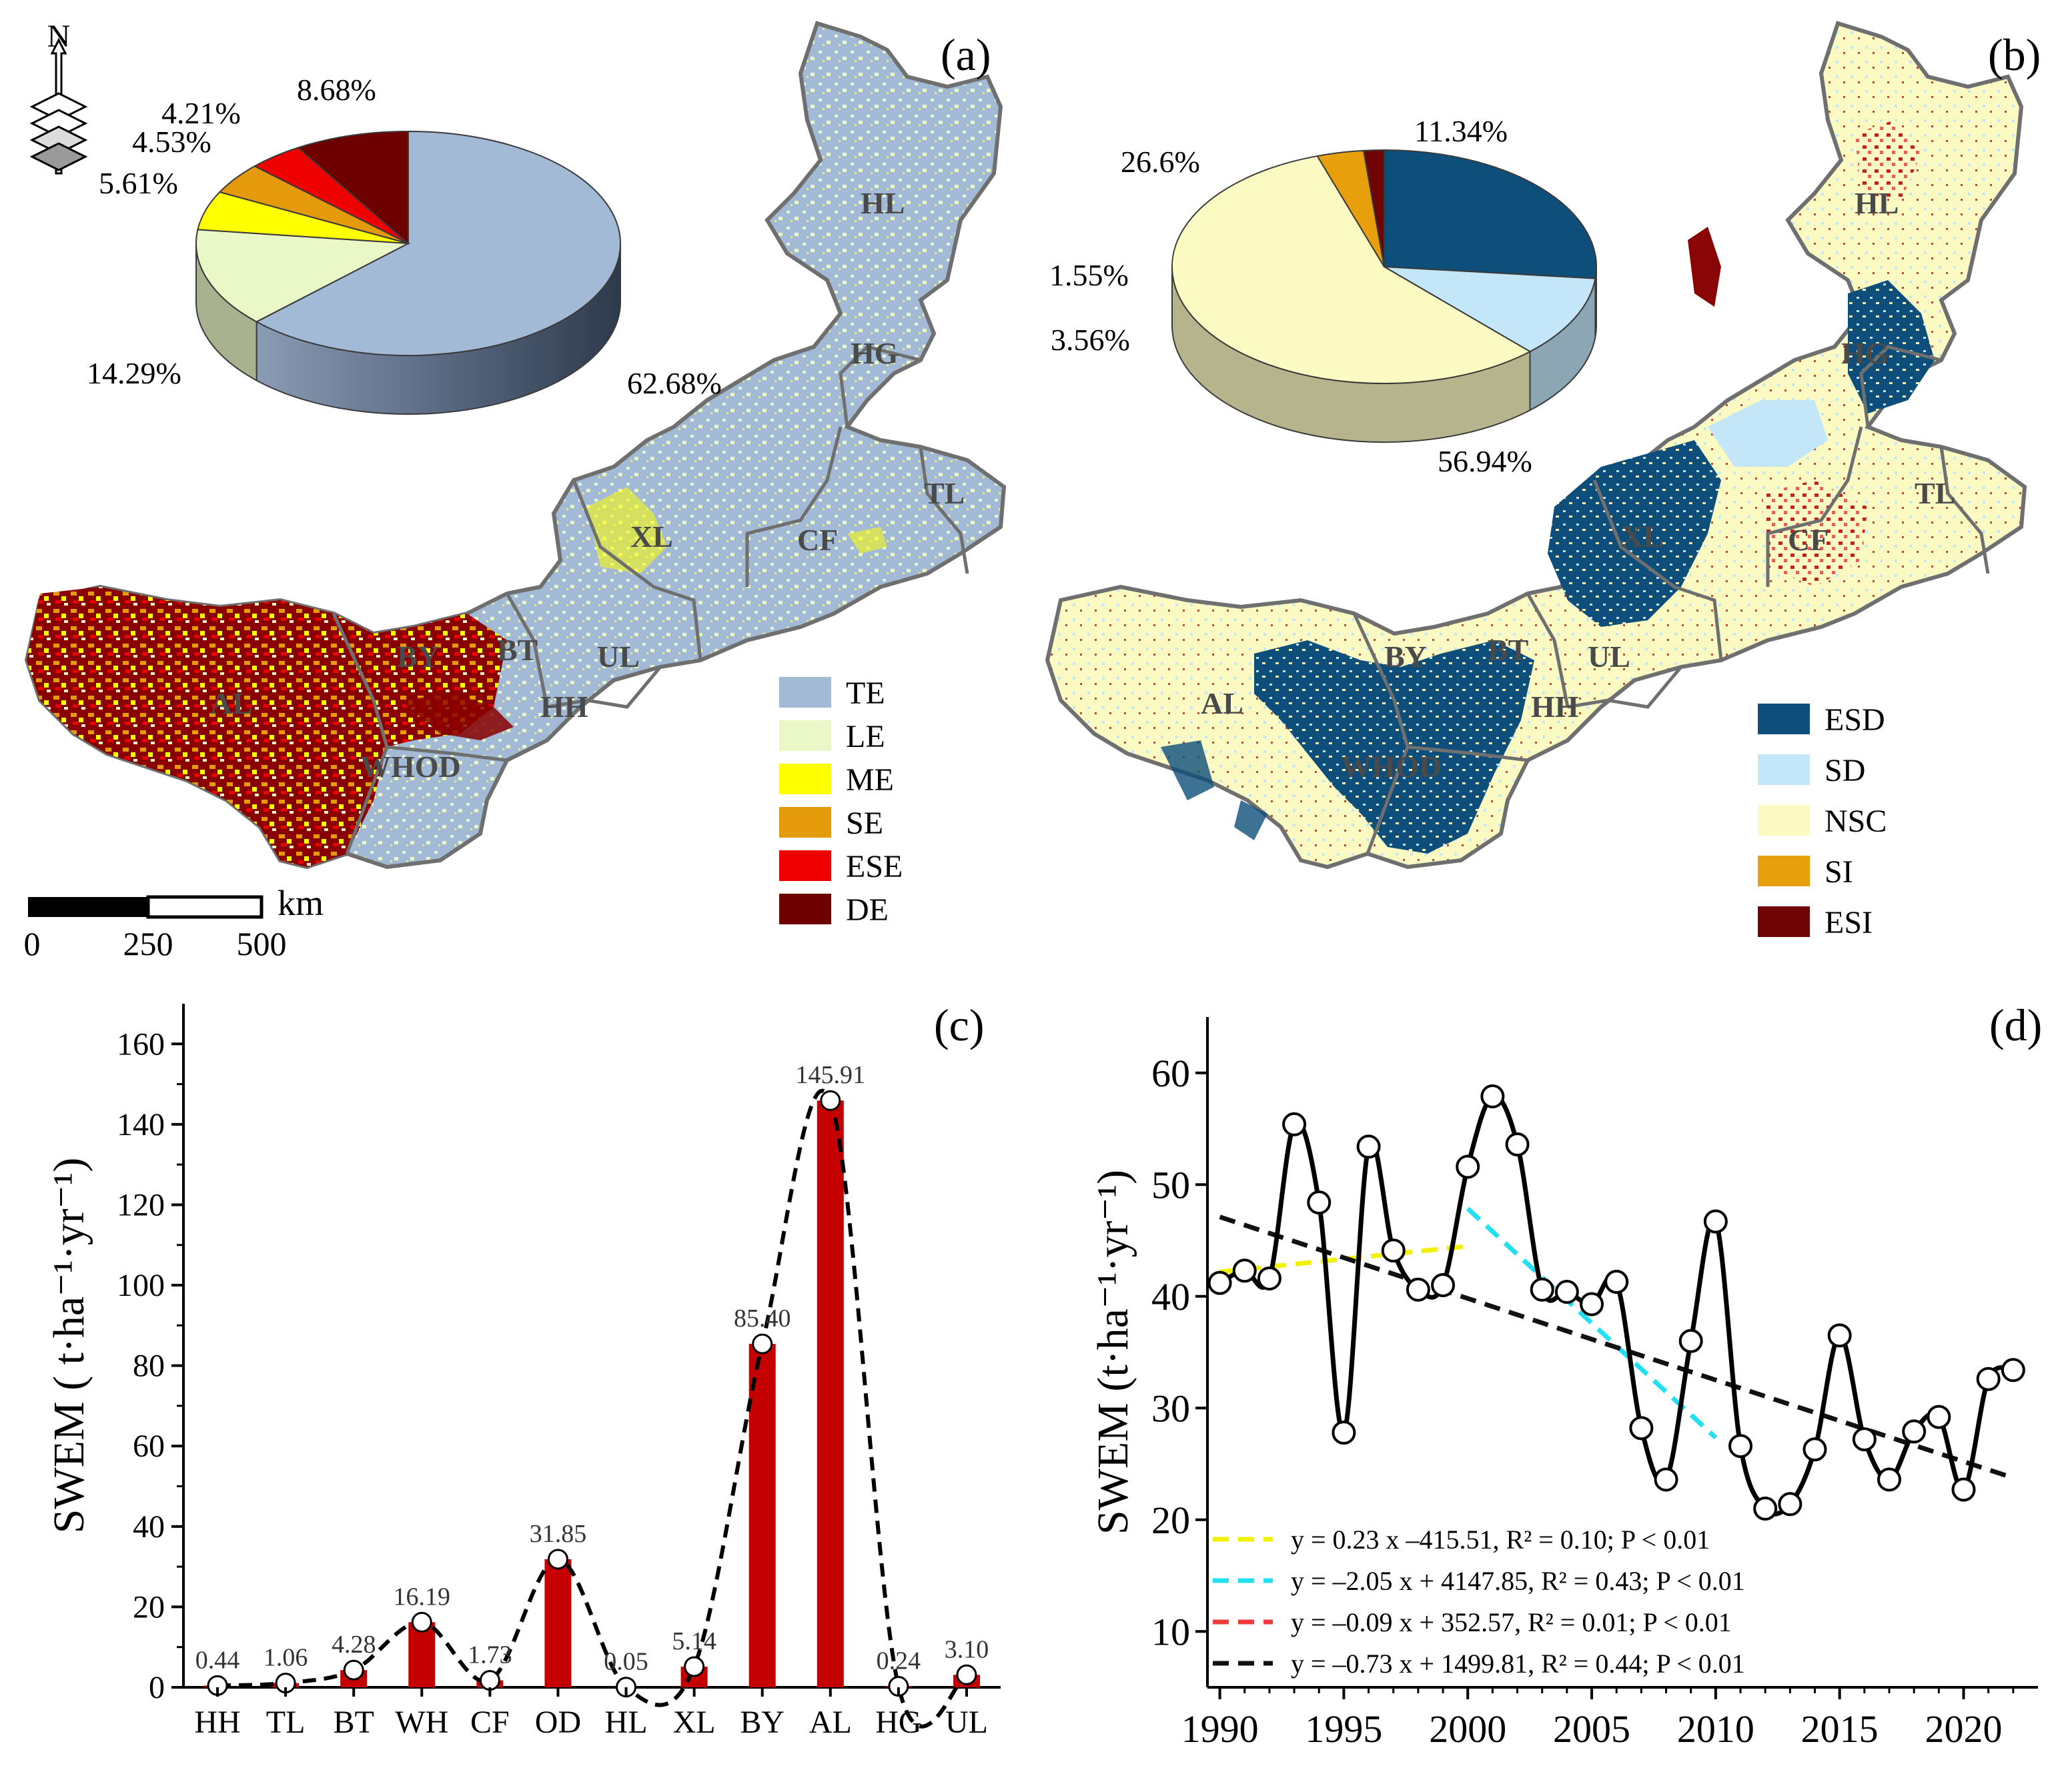  What do you see at coordinates (674, 383) in the screenshot?
I see `pie-label-te: 62.68%` at bounding box center [674, 383].